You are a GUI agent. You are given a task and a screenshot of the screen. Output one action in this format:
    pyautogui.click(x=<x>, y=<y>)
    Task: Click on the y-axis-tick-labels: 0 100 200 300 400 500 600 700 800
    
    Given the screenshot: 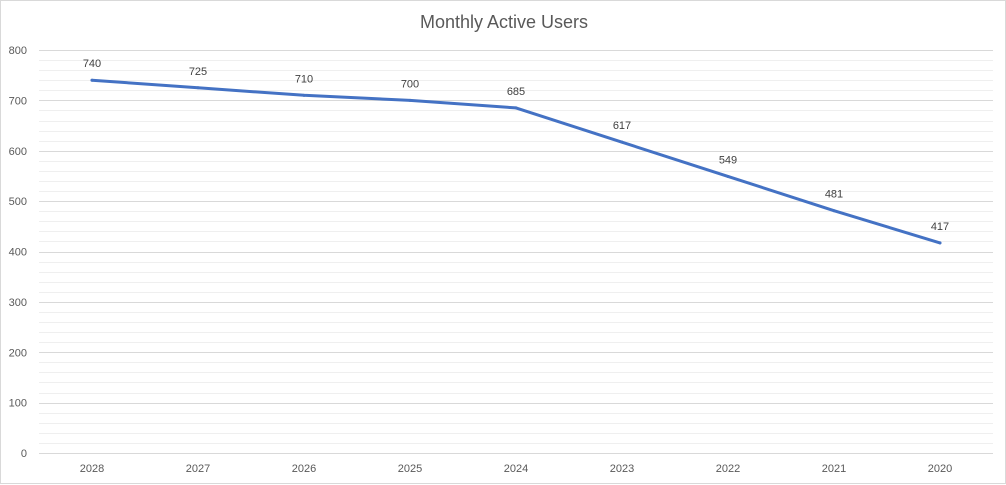 What is the action you would take?
    pyautogui.click(x=18, y=252)
    